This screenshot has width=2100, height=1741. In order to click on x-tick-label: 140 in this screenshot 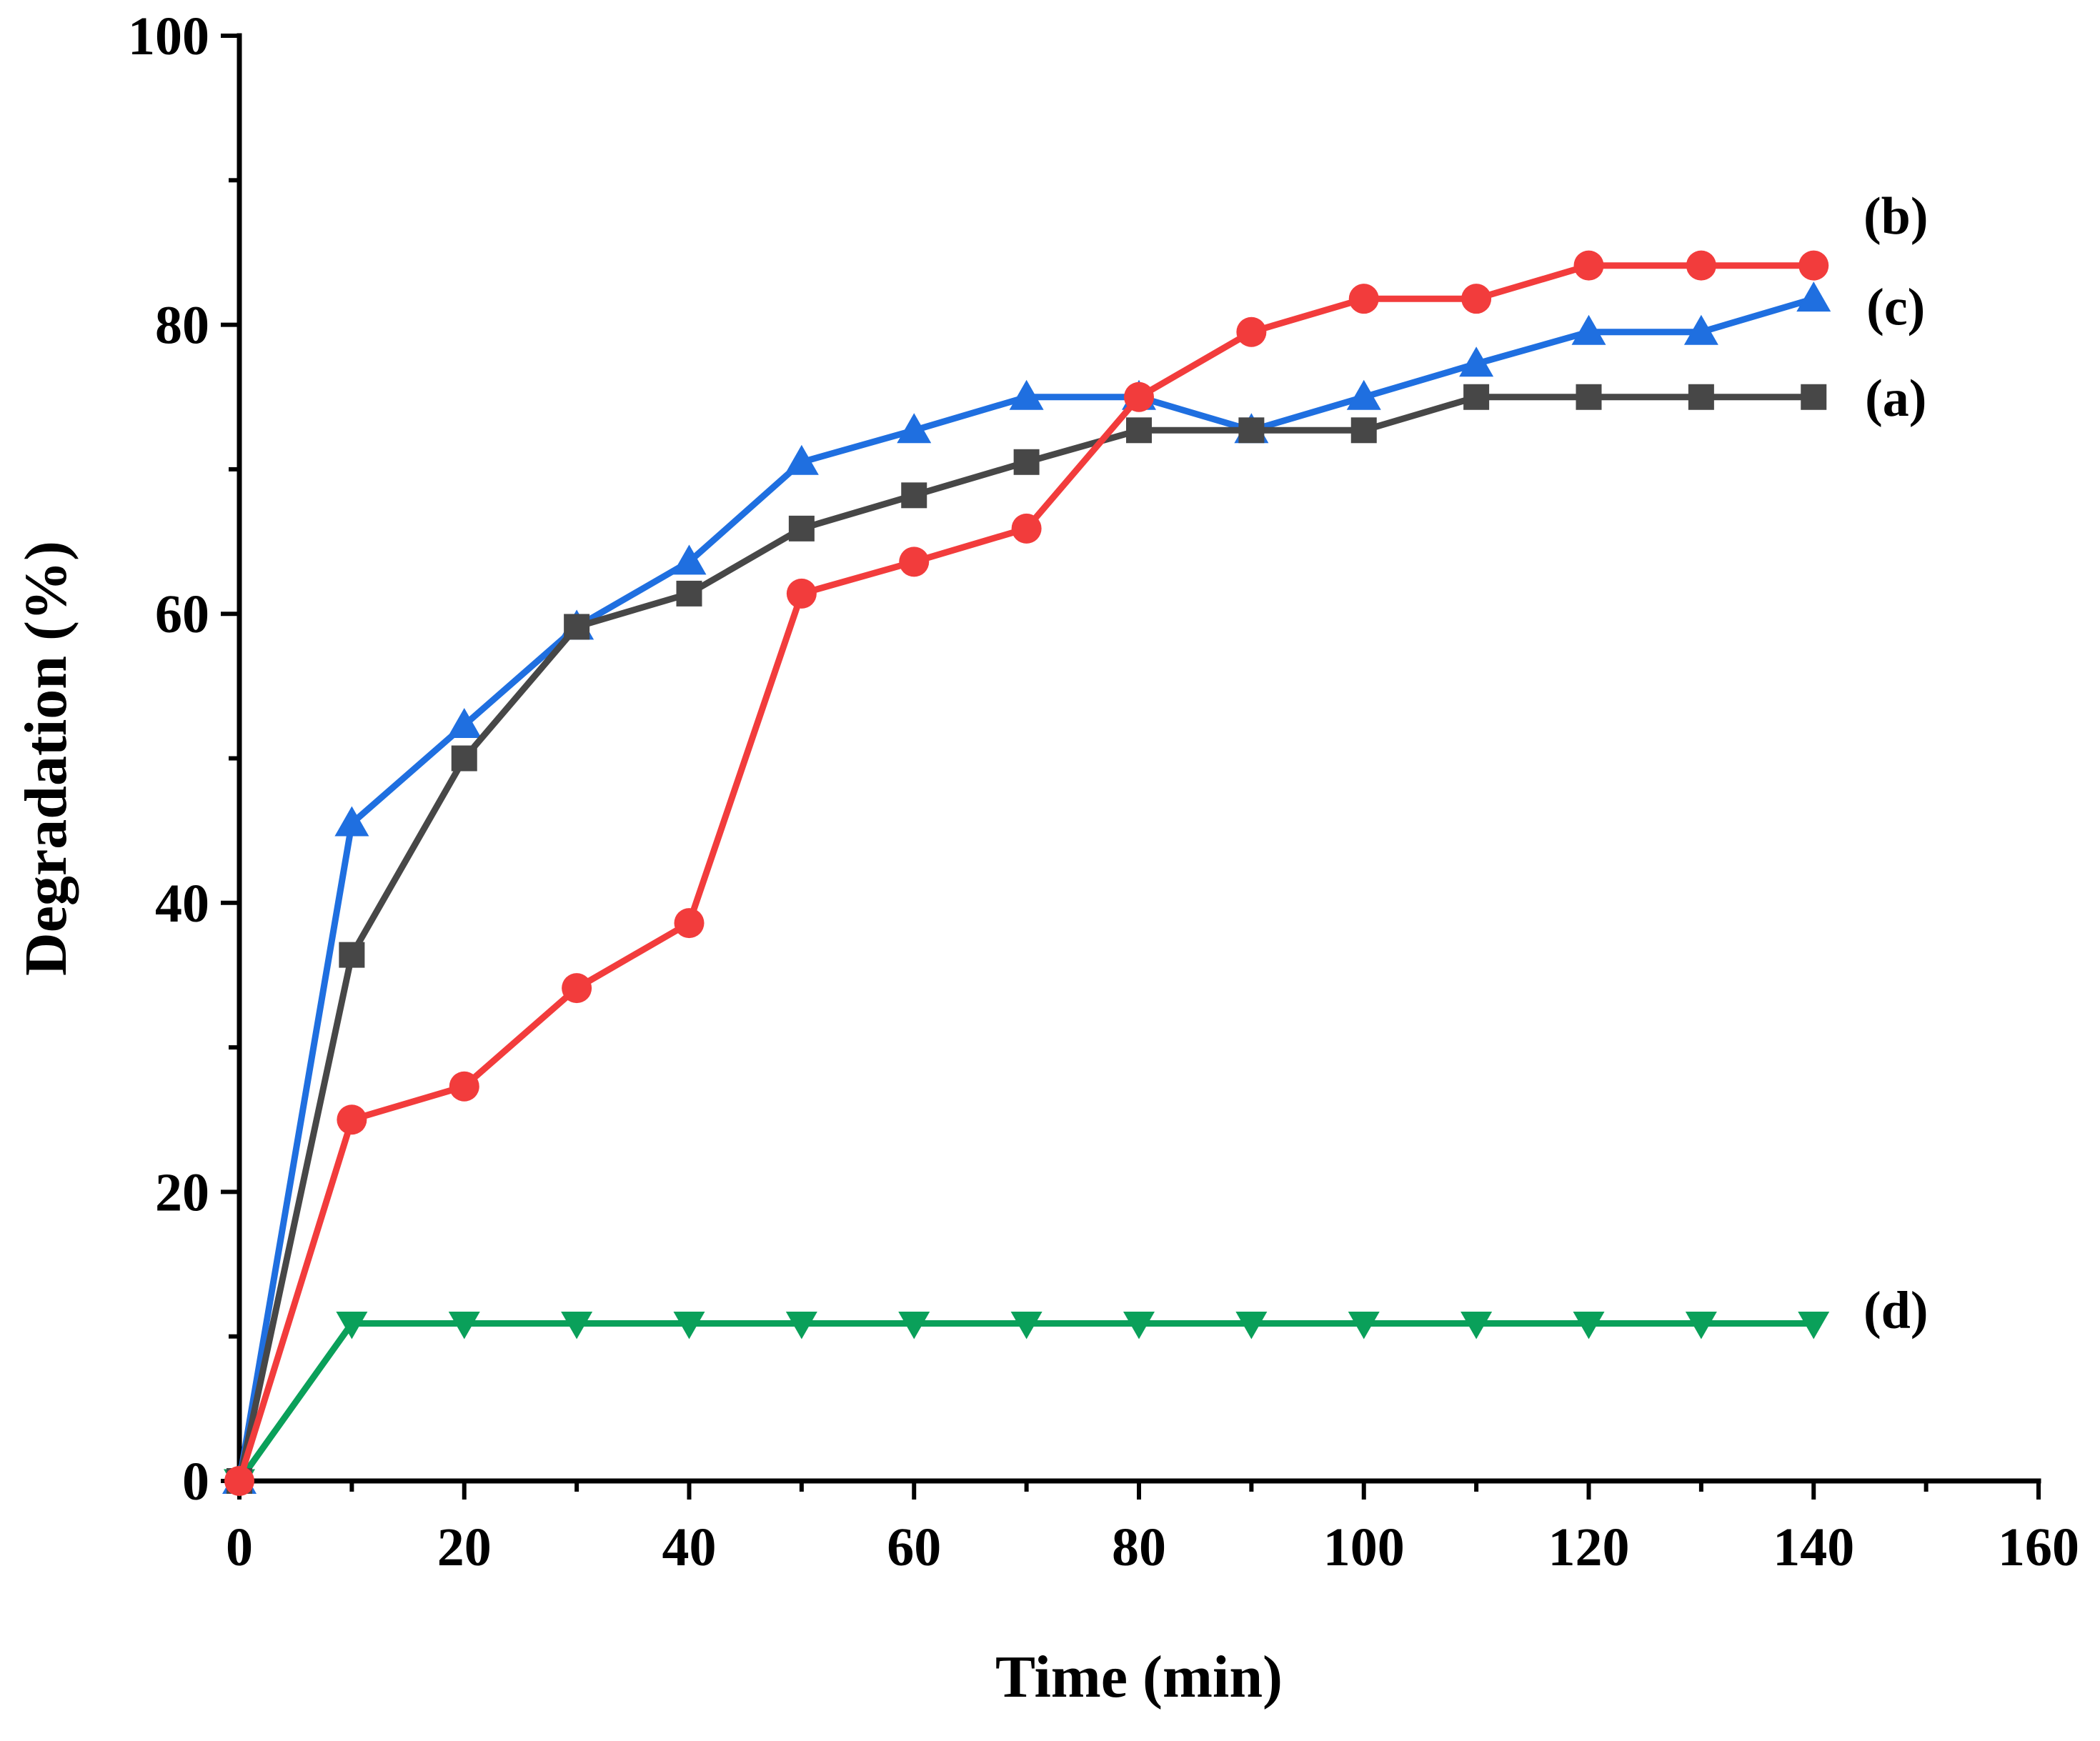, I will do `click(1813, 1547)`.